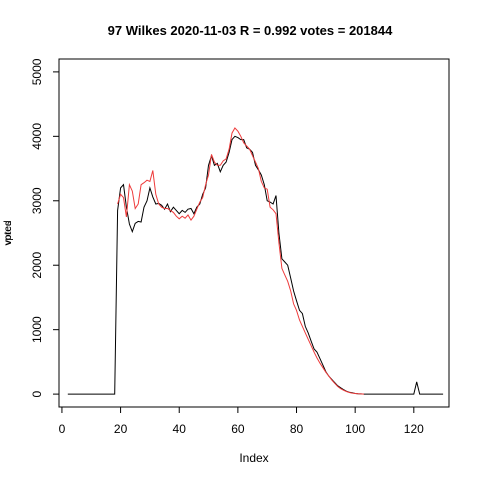  Describe the element at coordinates (37, 265) in the screenshot. I see `y-tick-label: 2000` at that location.